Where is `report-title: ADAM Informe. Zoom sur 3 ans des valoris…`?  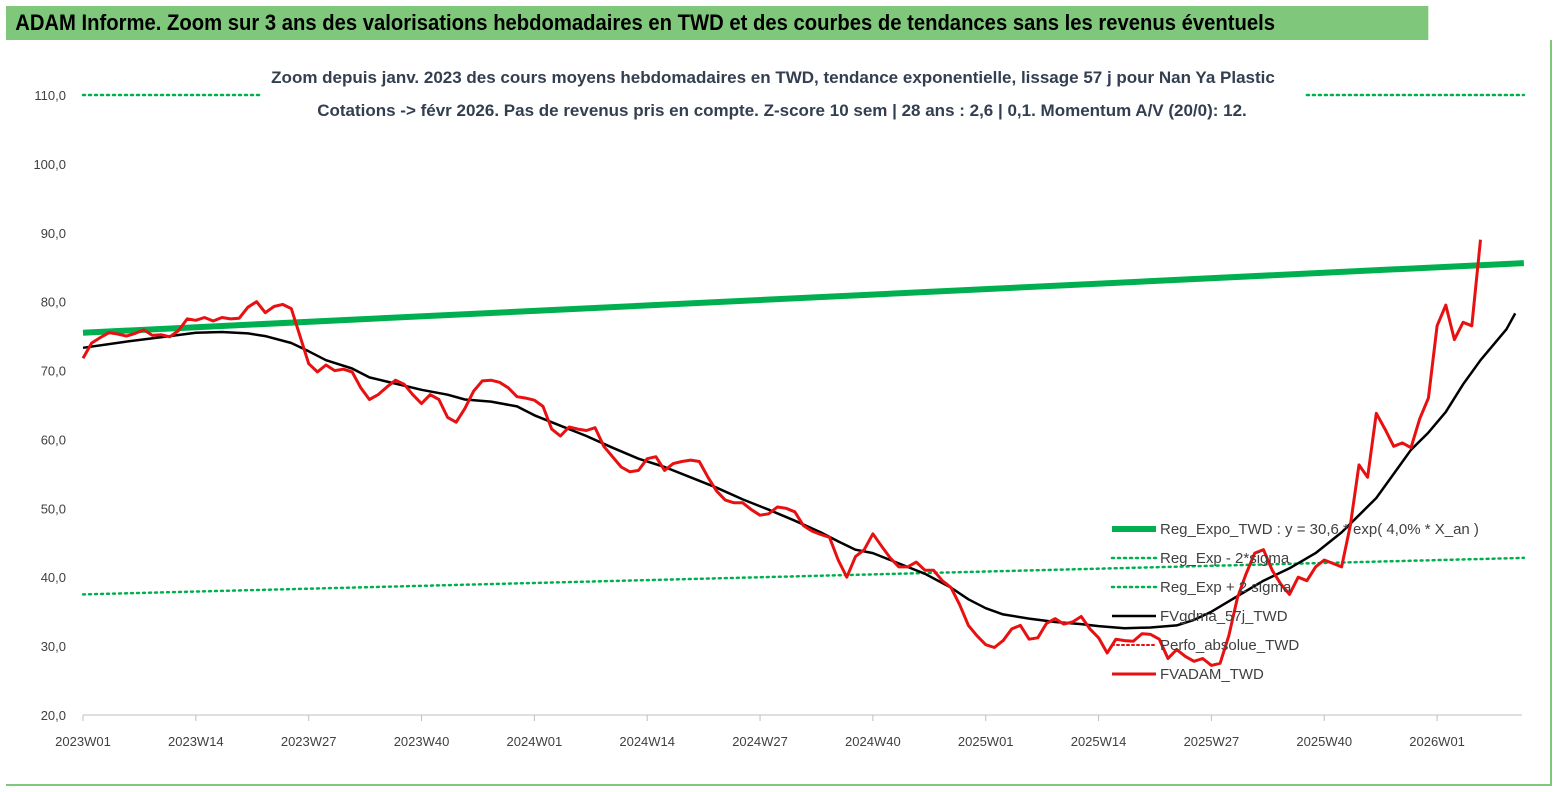
report-title: ADAM Informe. Zoom sur 3 ans des valoris… is located at coordinates (717, 23).